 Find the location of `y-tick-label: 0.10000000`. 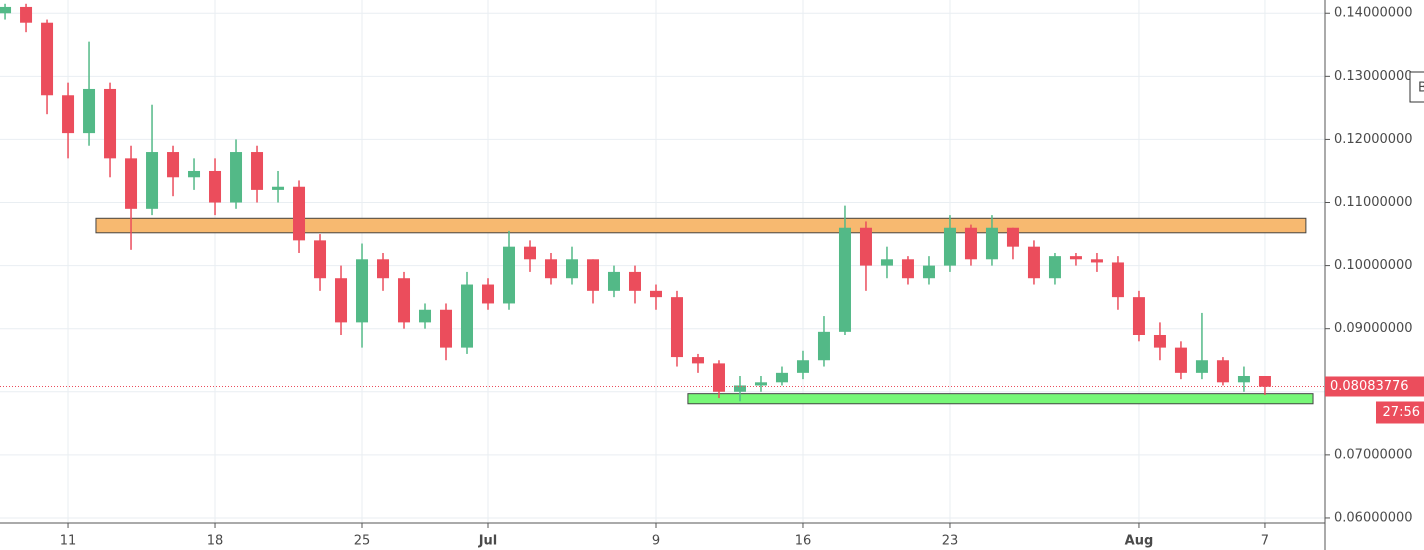

y-tick-label: 0.10000000 is located at coordinates (1373, 265).